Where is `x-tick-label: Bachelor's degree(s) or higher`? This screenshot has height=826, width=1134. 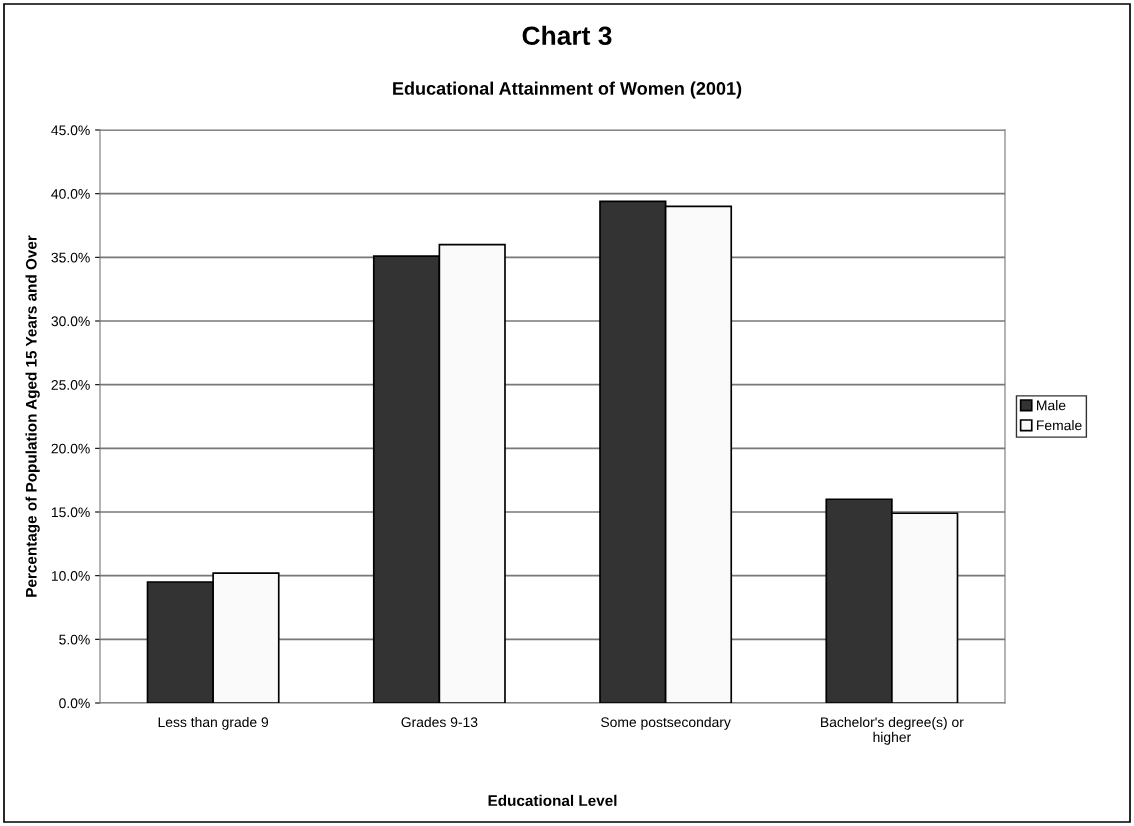 x-tick-label: Bachelor's degree(s) or higher is located at coordinates (892, 730).